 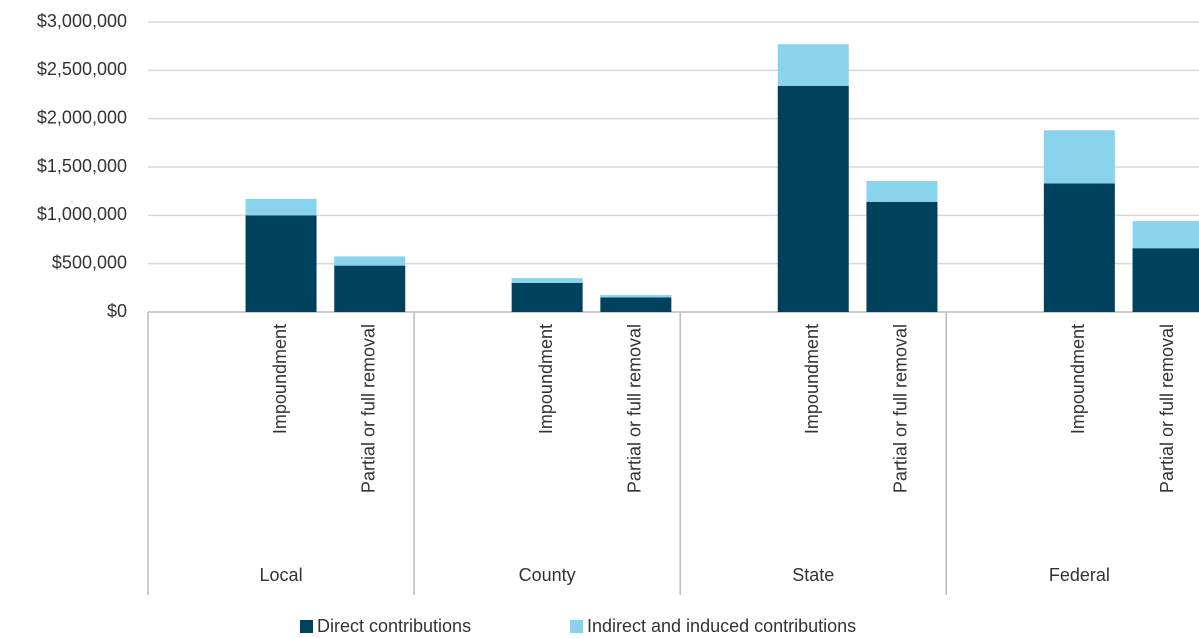 I want to click on y-tick-label: $1,500,000, so click(x=82, y=166).